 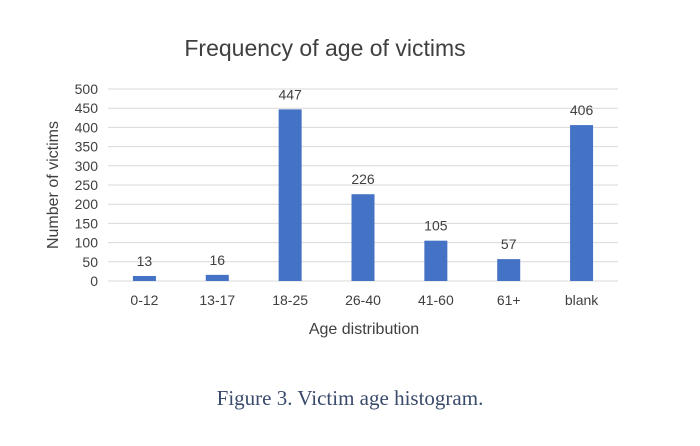 I want to click on y-tick-label: 250, so click(x=87, y=185).